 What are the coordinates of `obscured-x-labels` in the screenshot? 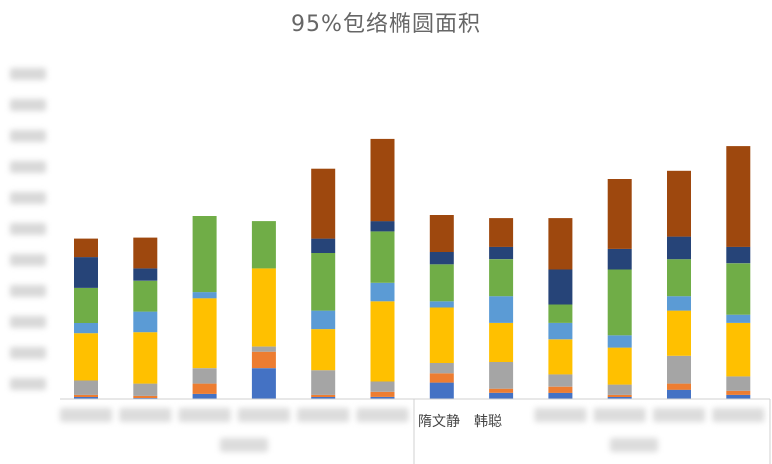 It's located at (412, 430).